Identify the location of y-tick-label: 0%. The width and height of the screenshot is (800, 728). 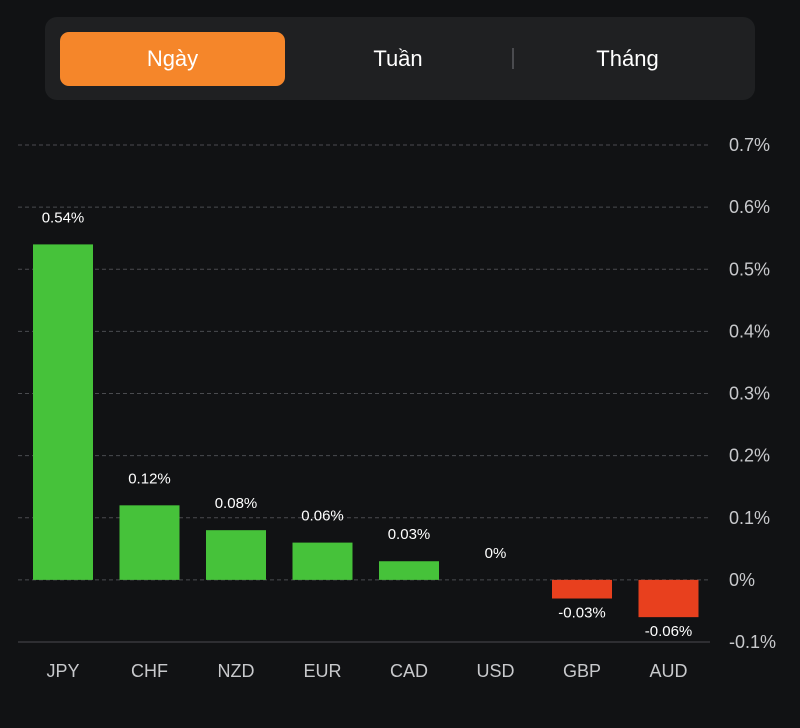
(742, 580).